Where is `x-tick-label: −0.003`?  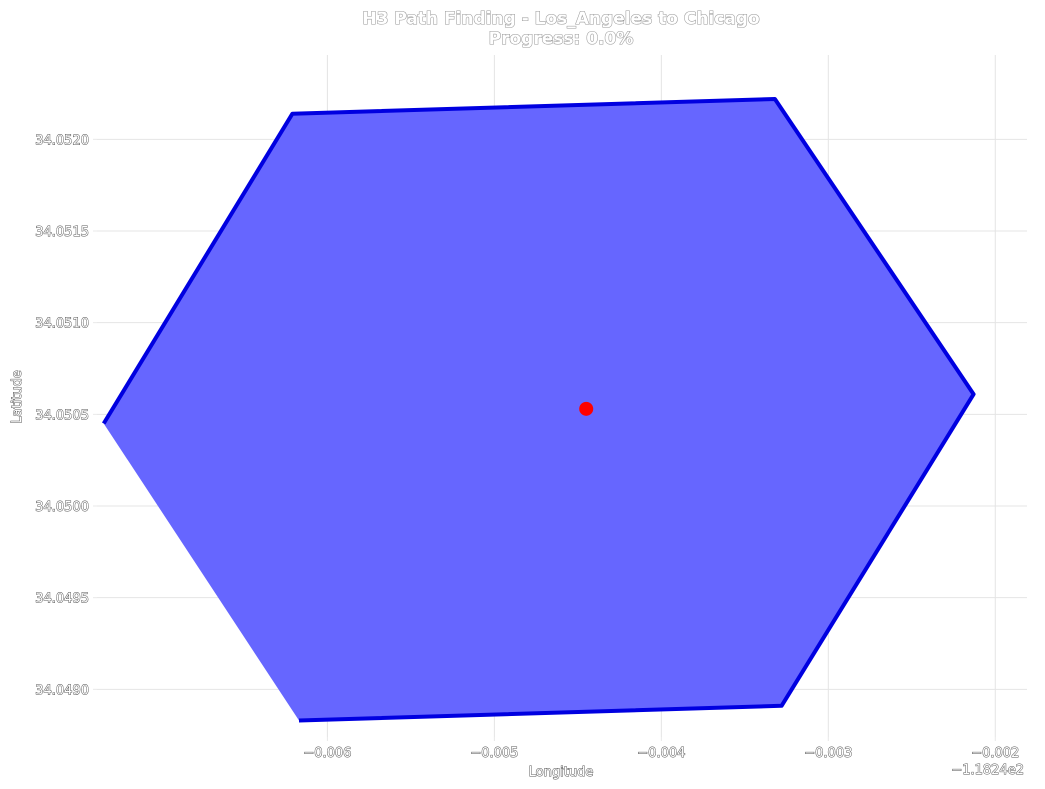
x-tick-label: −0.003 is located at coordinates (828, 753).